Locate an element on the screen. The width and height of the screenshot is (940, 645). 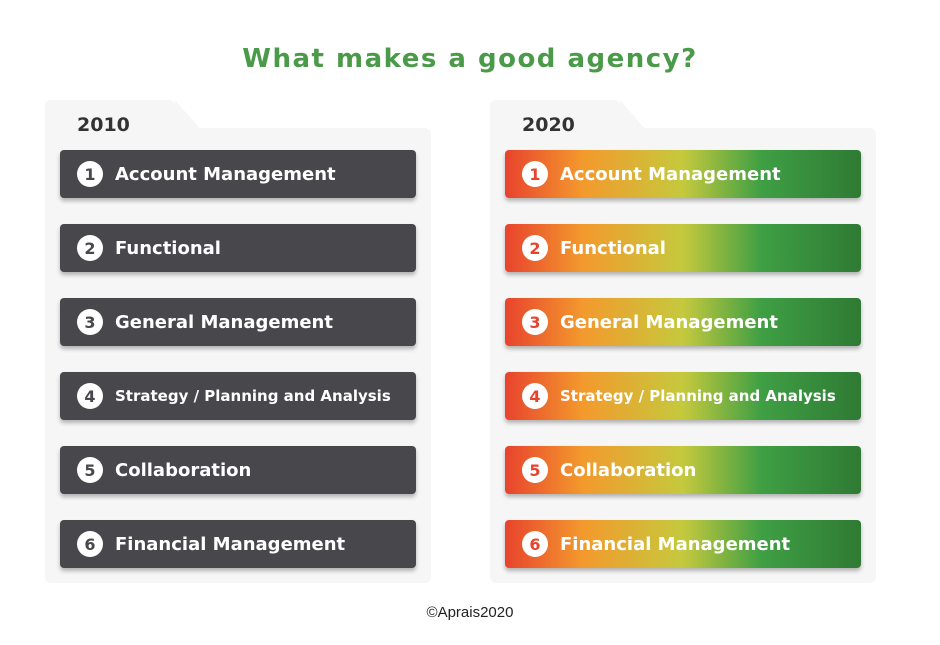
year-label: 2020 is located at coordinates (548, 125).